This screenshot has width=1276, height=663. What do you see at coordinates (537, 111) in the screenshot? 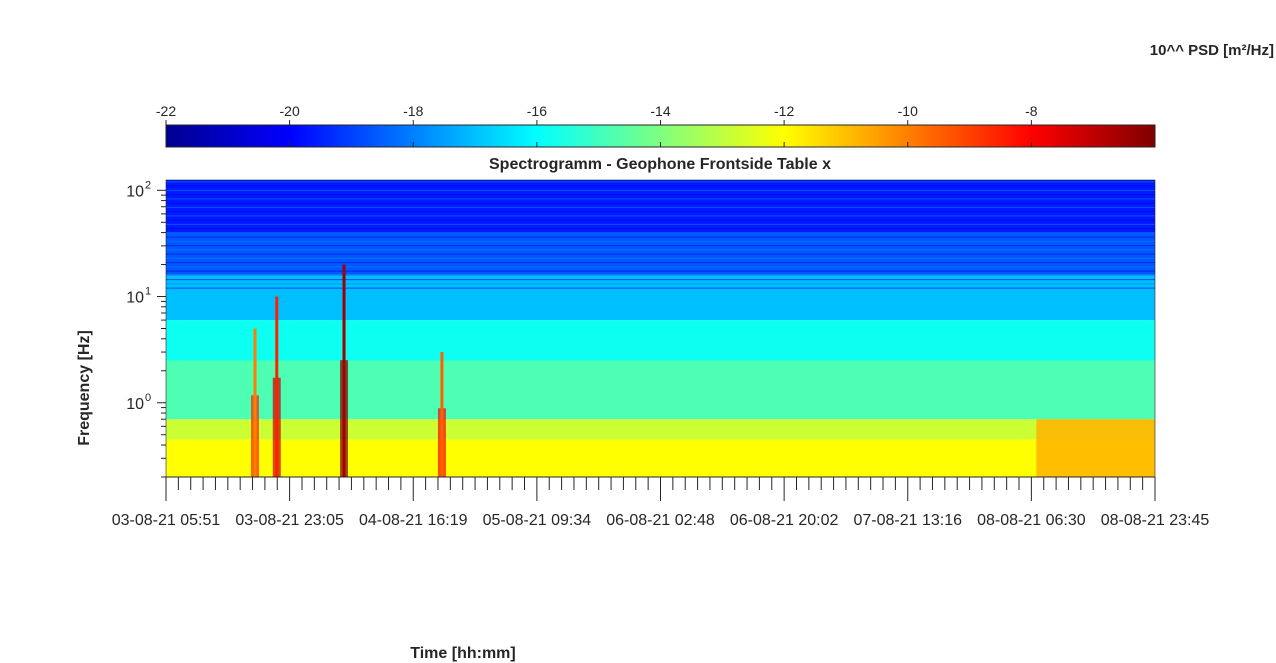
I see `colorbar-tick-label: -16` at bounding box center [537, 111].